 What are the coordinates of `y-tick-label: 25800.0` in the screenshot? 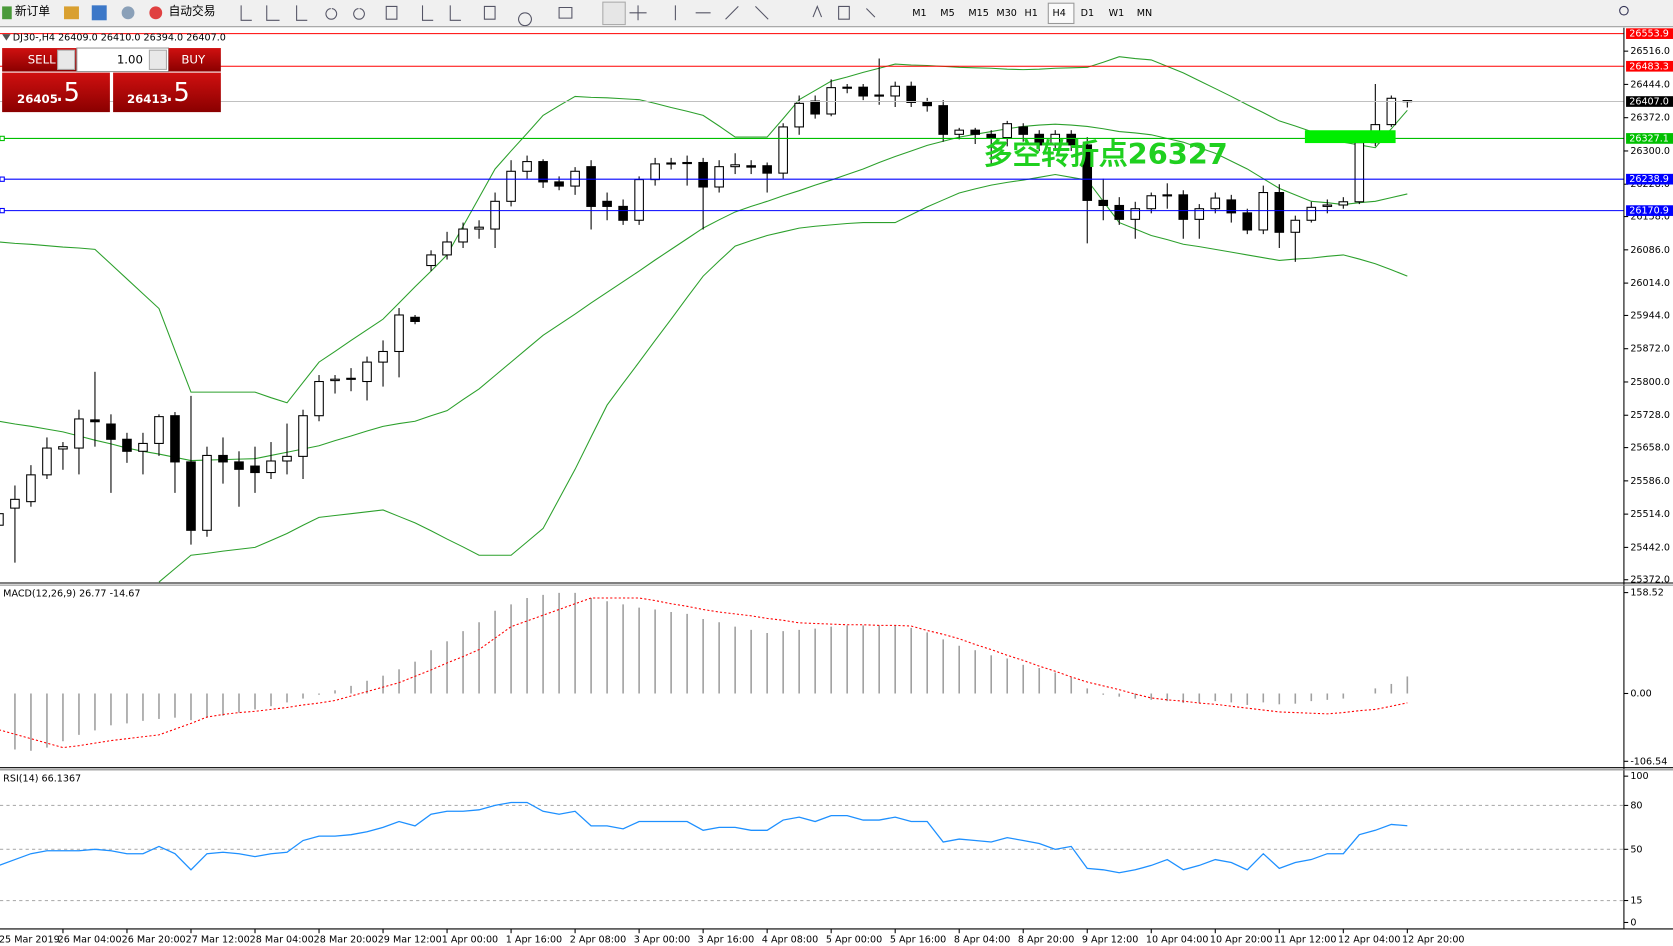 It's located at (1650, 382).